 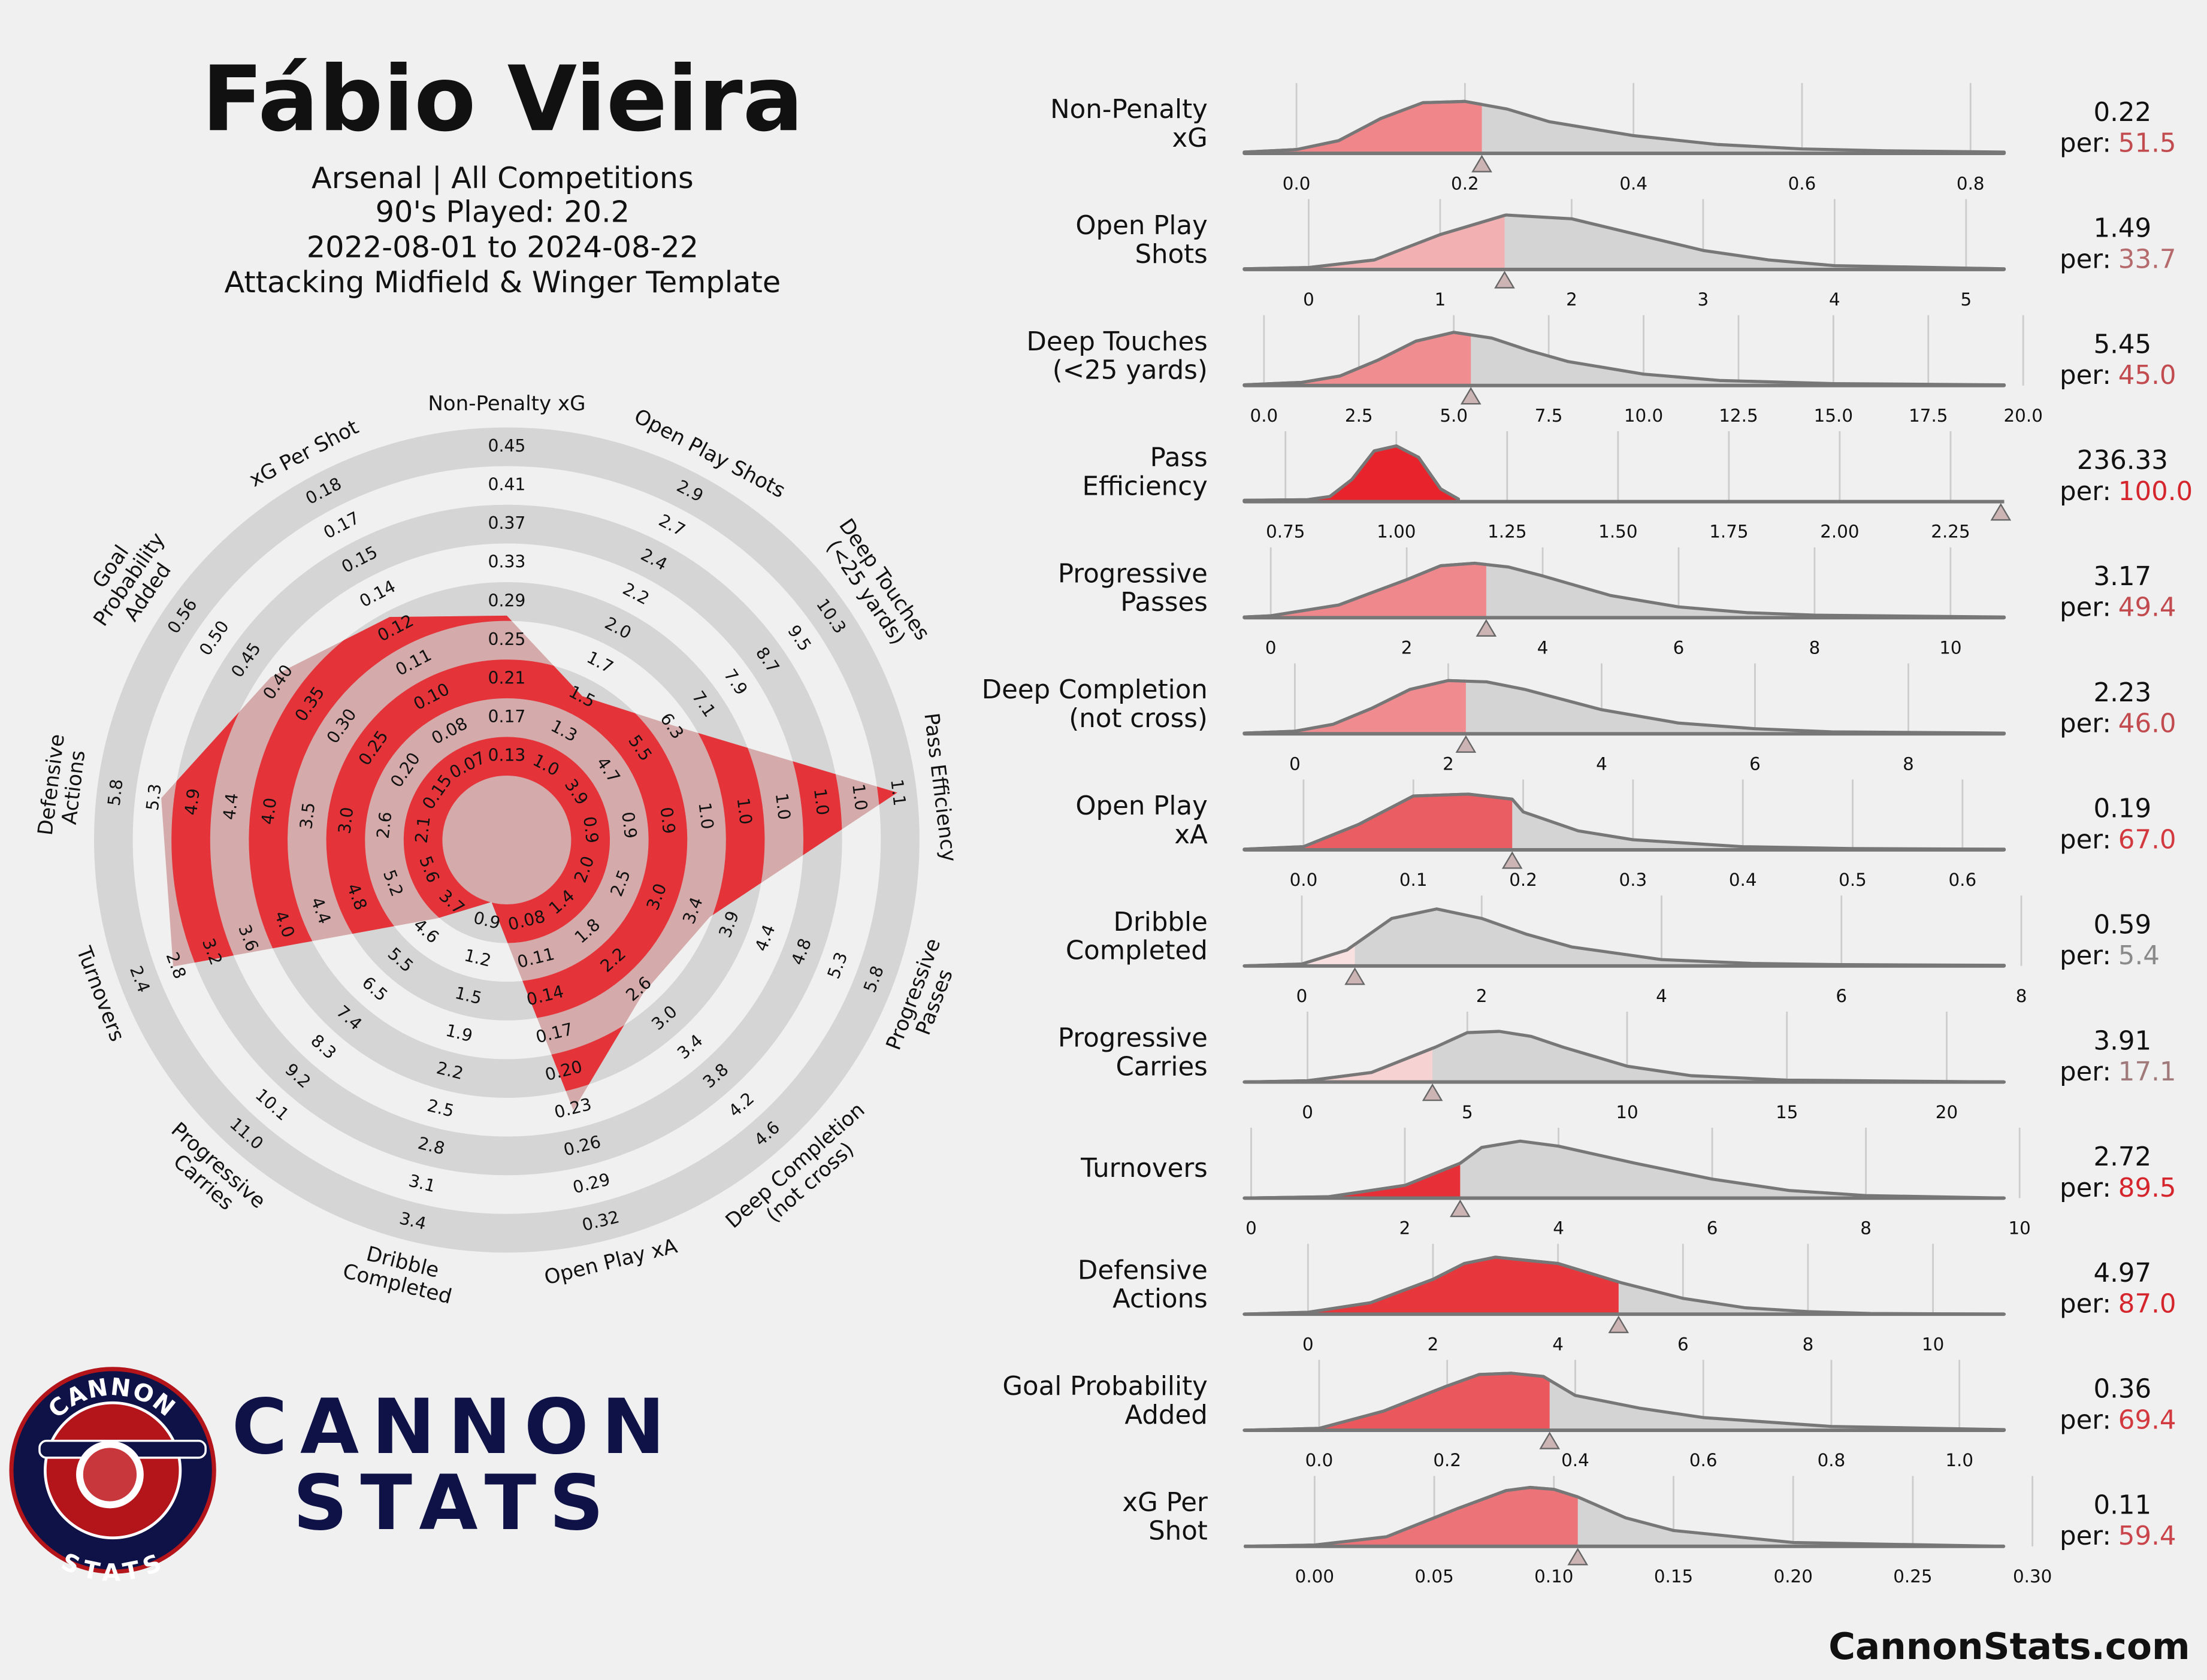 What do you see at coordinates (1549, 415) in the screenshot?
I see `x-tick-label: 7.5` at bounding box center [1549, 415].